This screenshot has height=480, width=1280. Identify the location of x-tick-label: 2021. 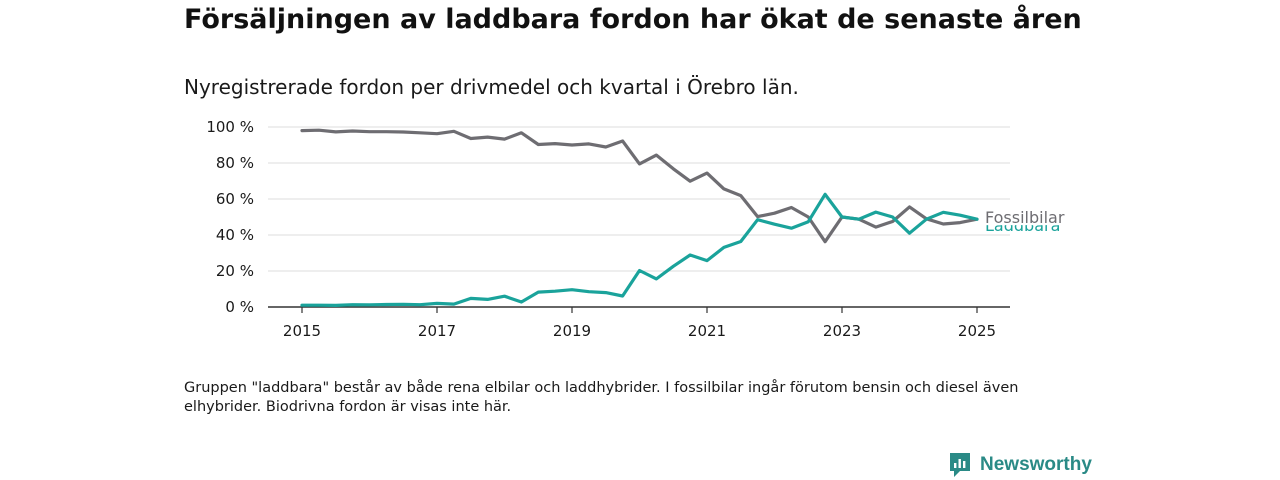
(707, 331).